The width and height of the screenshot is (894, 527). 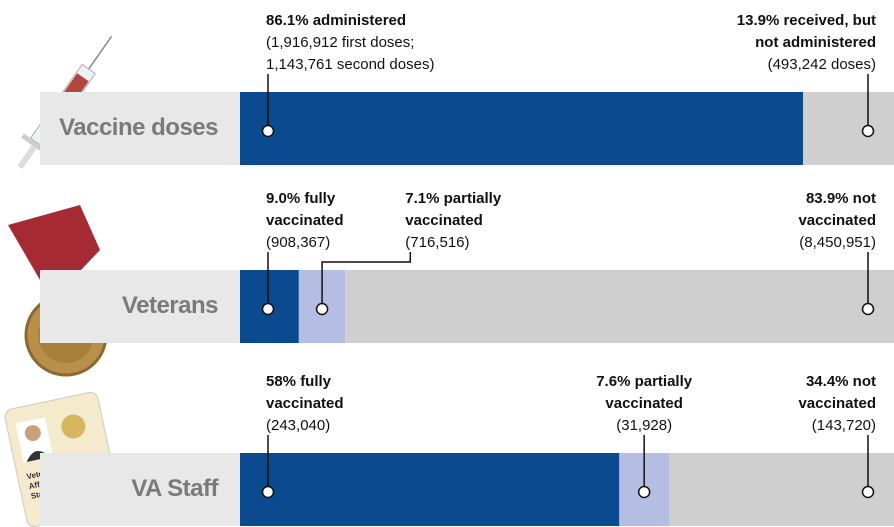 I want to click on segment-label: 86.1% administered, so click(x=336, y=20).